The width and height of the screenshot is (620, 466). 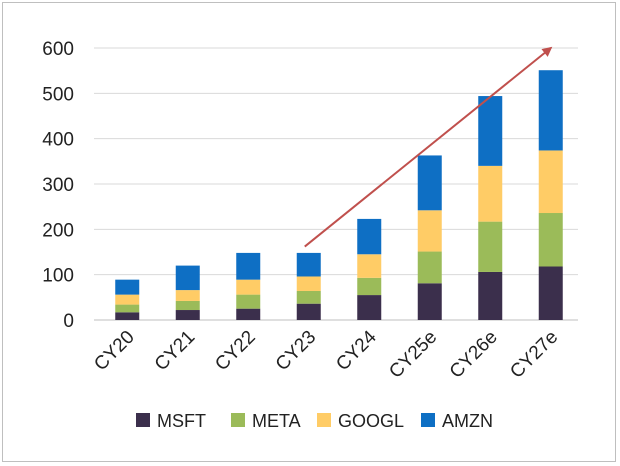 What do you see at coordinates (369, 236) in the screenshot?
I see `bar-amzn-cy24` at bounding box center [369, 236].